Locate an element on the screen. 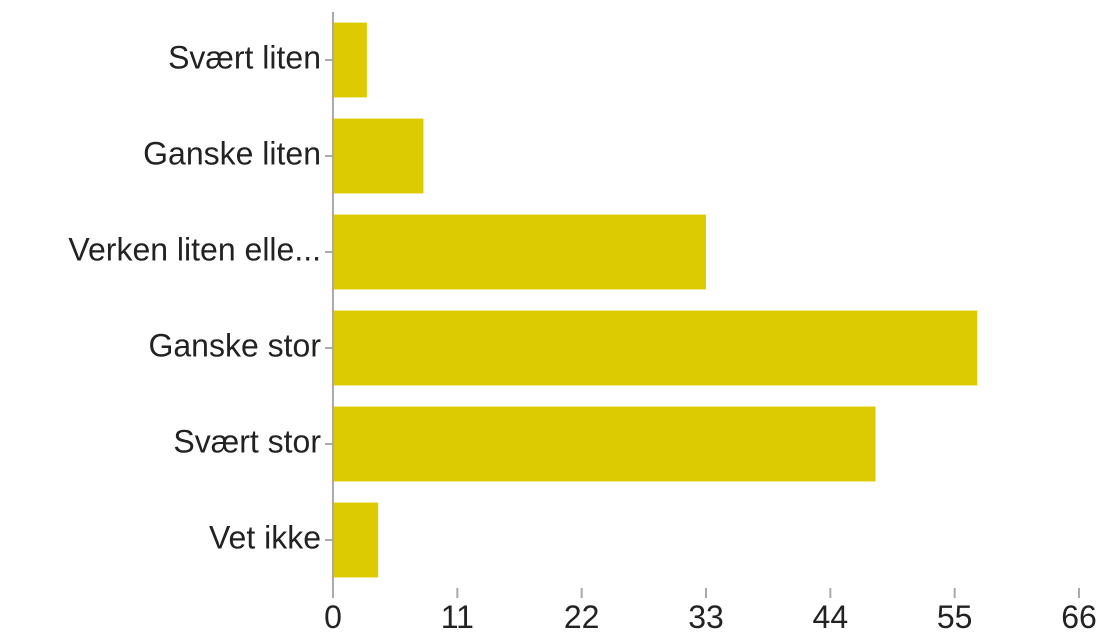  x-tick-label-5: 55 is located at coordinates (955, 617).